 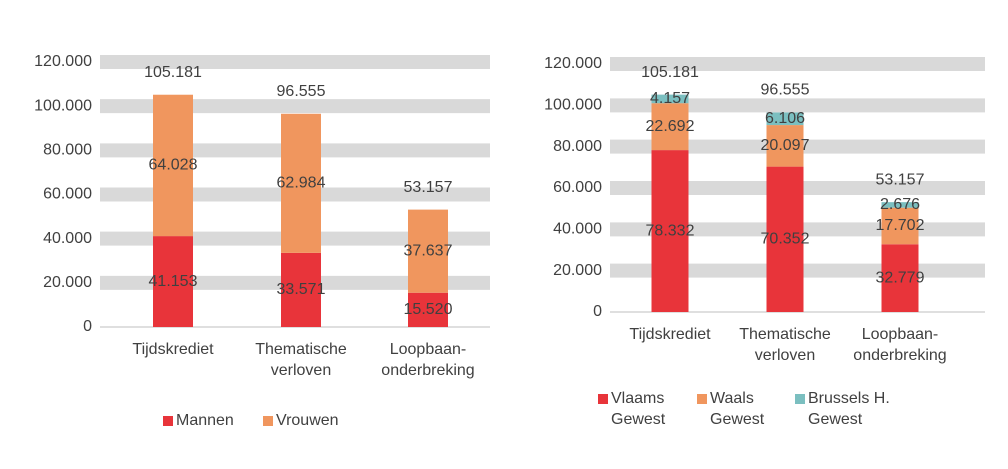 I want to click on data-label: 22.692, so click(x=670, y=126).